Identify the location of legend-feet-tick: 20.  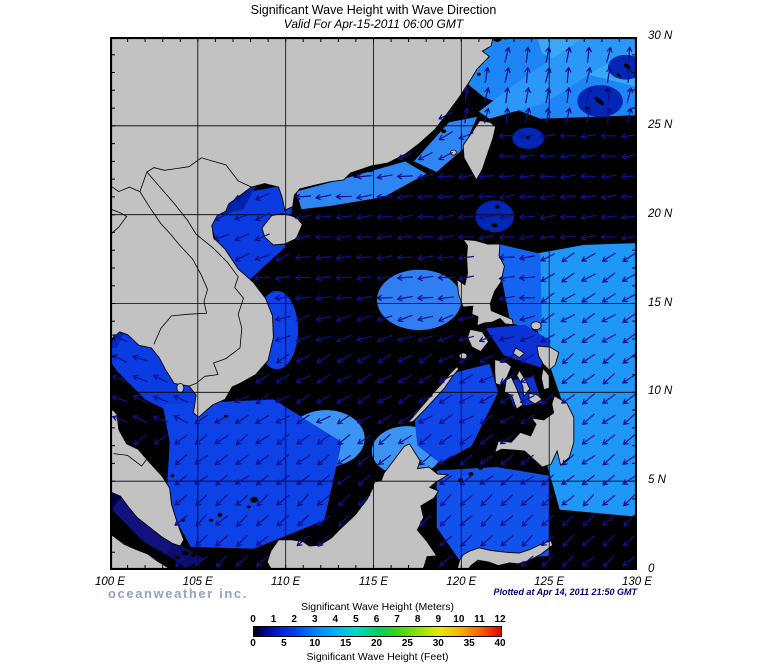
(376, 643).